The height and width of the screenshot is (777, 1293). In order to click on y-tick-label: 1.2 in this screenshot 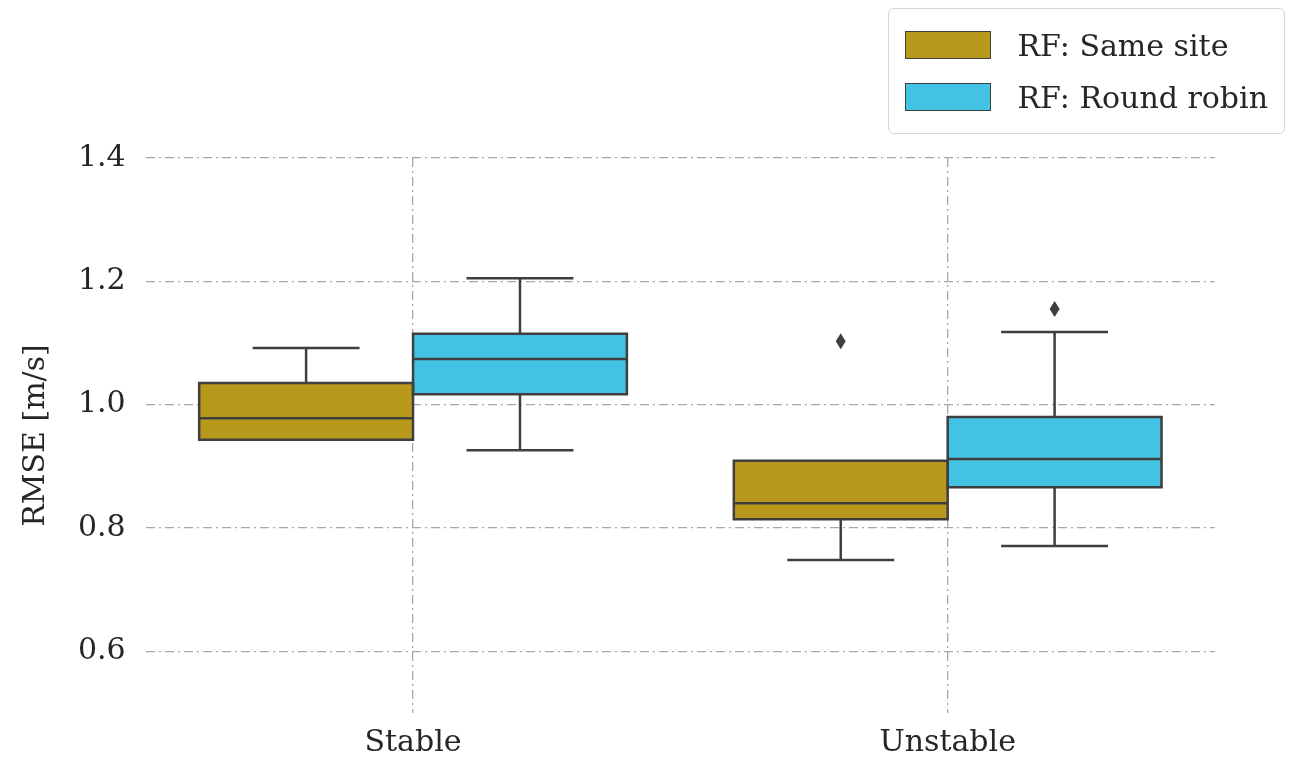, I will do `click(101, 279)`.